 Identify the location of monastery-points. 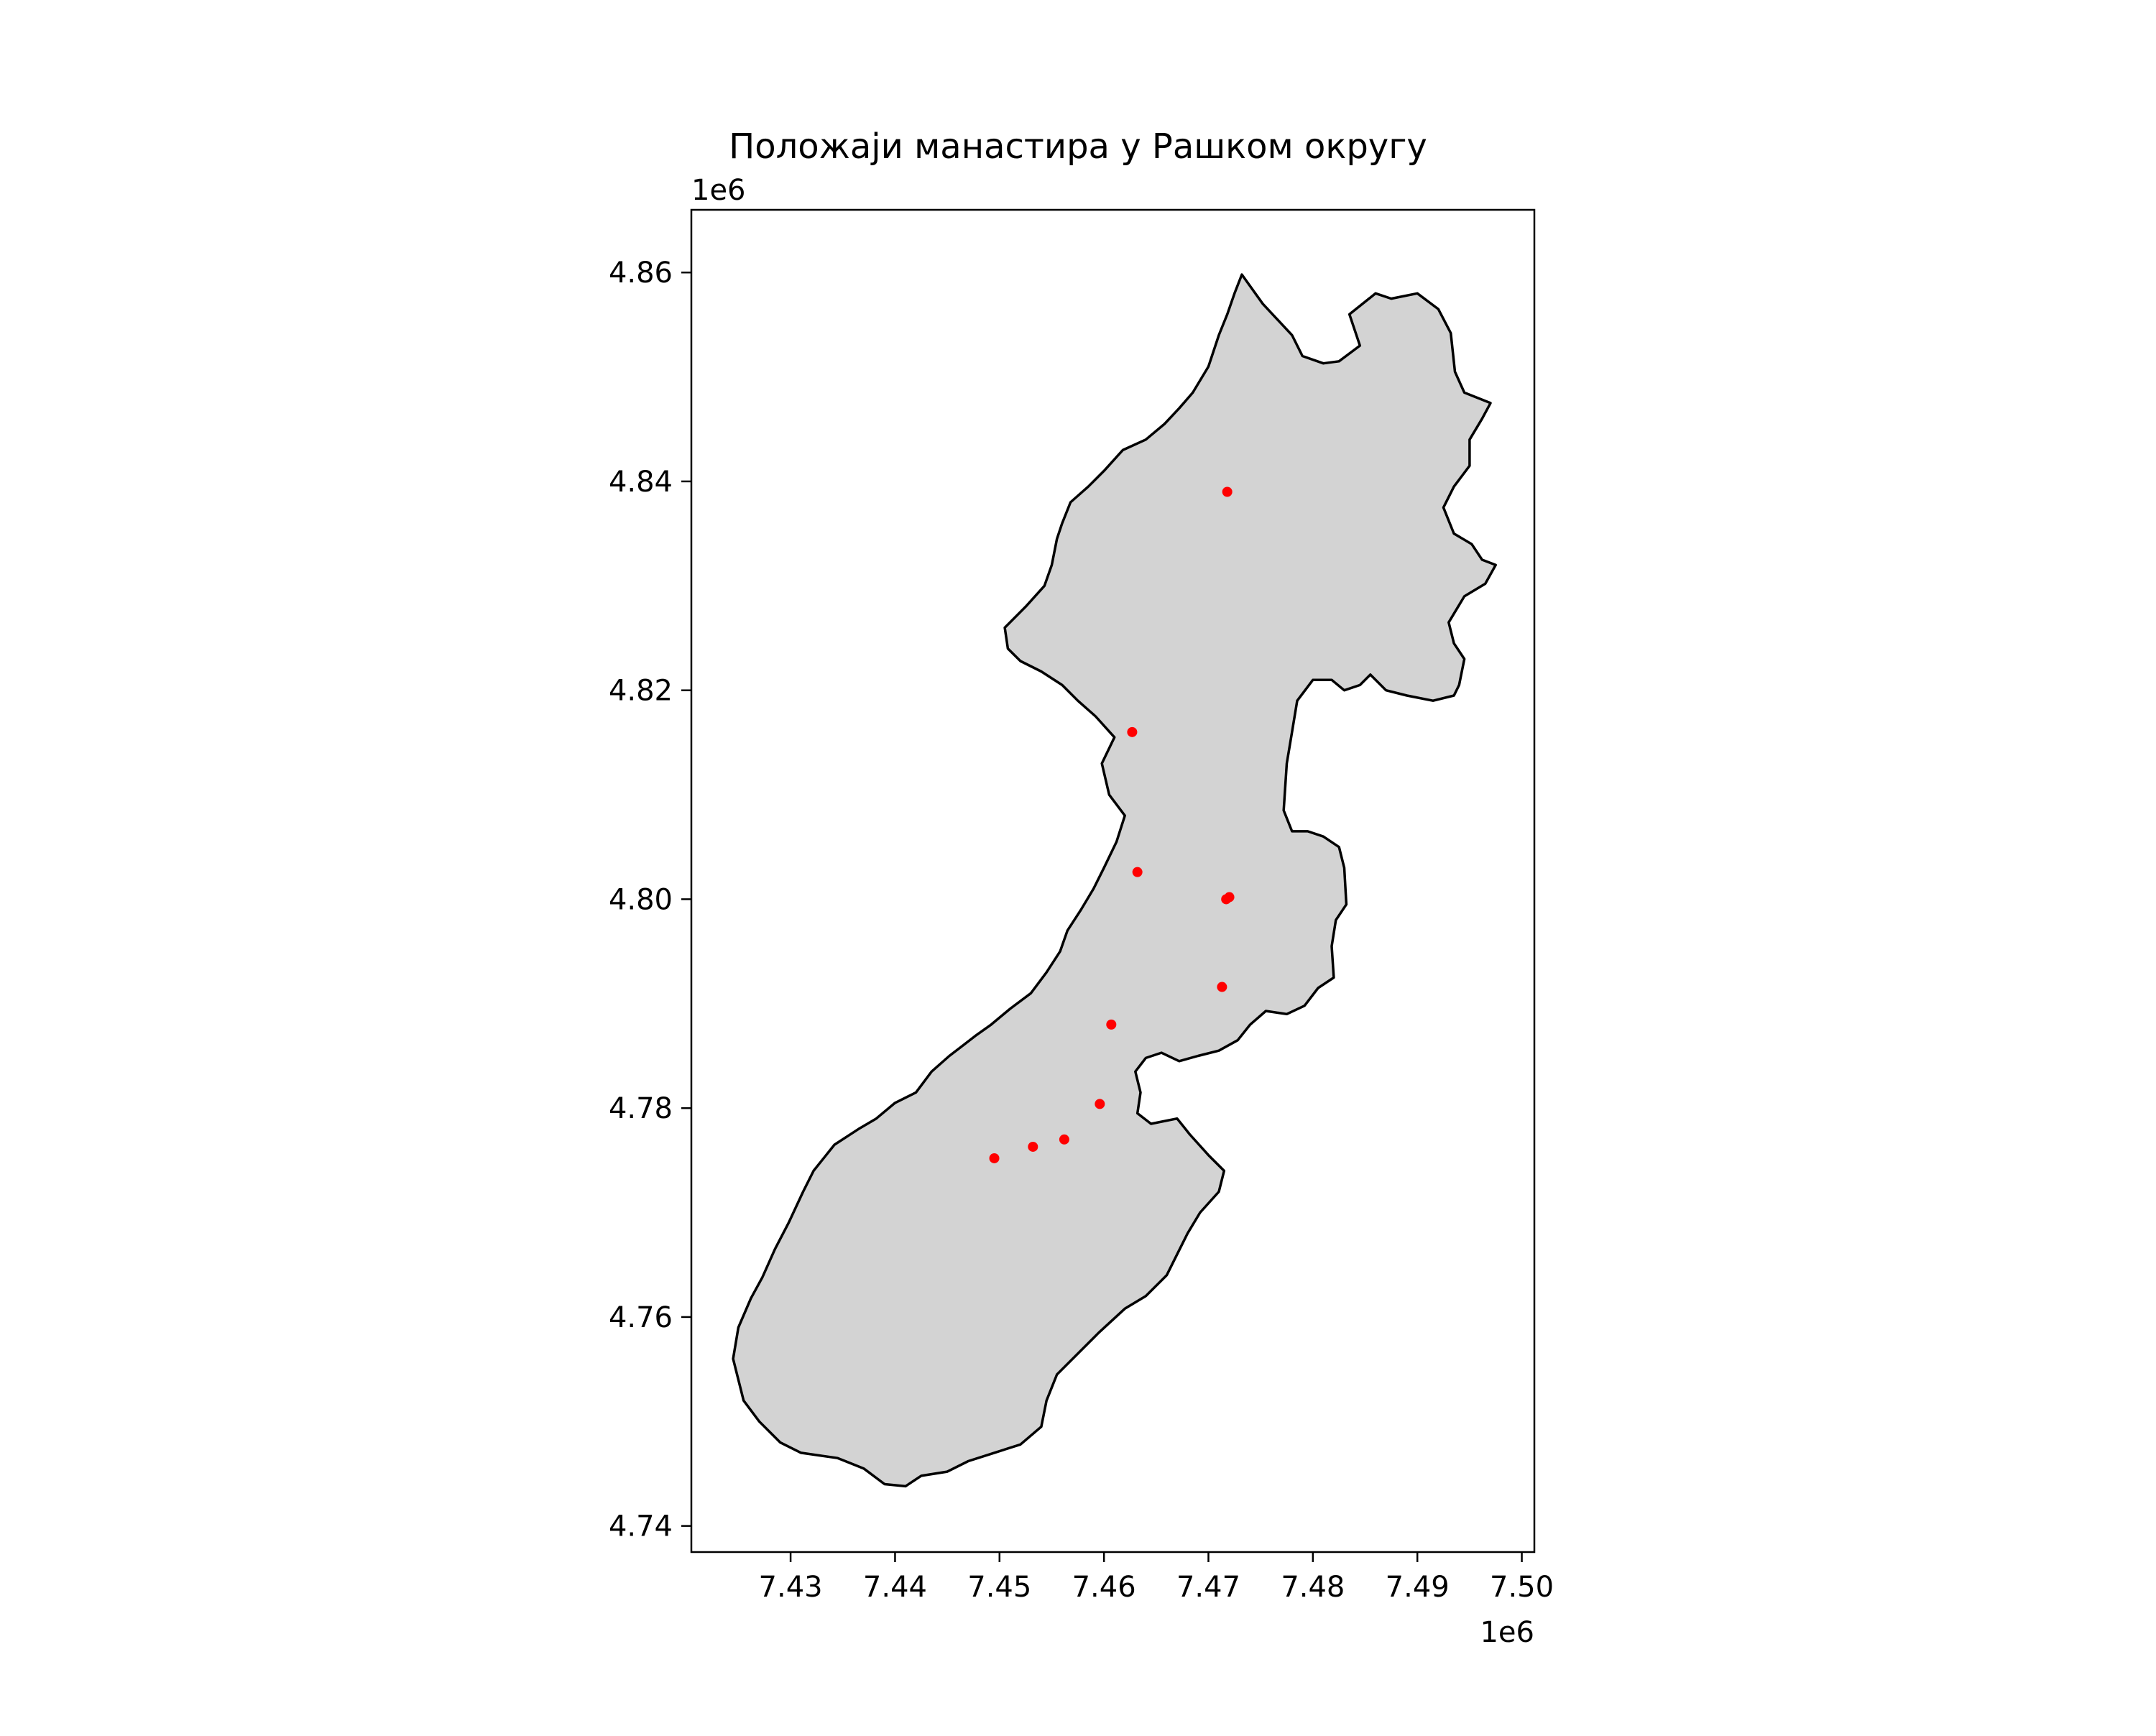
(1112, 824).